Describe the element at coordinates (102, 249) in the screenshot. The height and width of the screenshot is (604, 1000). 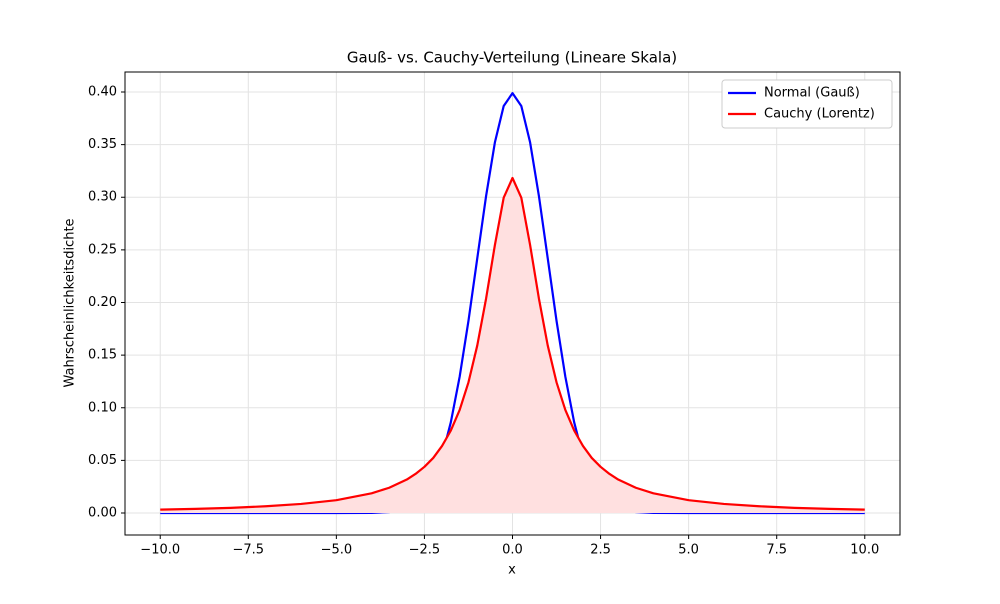
I see `y-tick-label: 0.25` at that location.